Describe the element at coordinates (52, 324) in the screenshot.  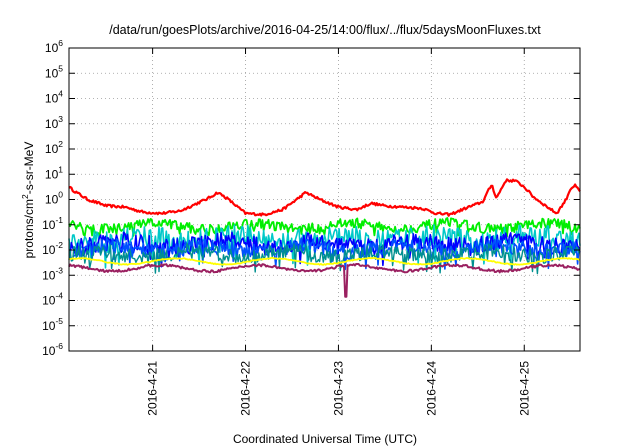
I see `y-tick-label: 10⁻⁵` at that location.